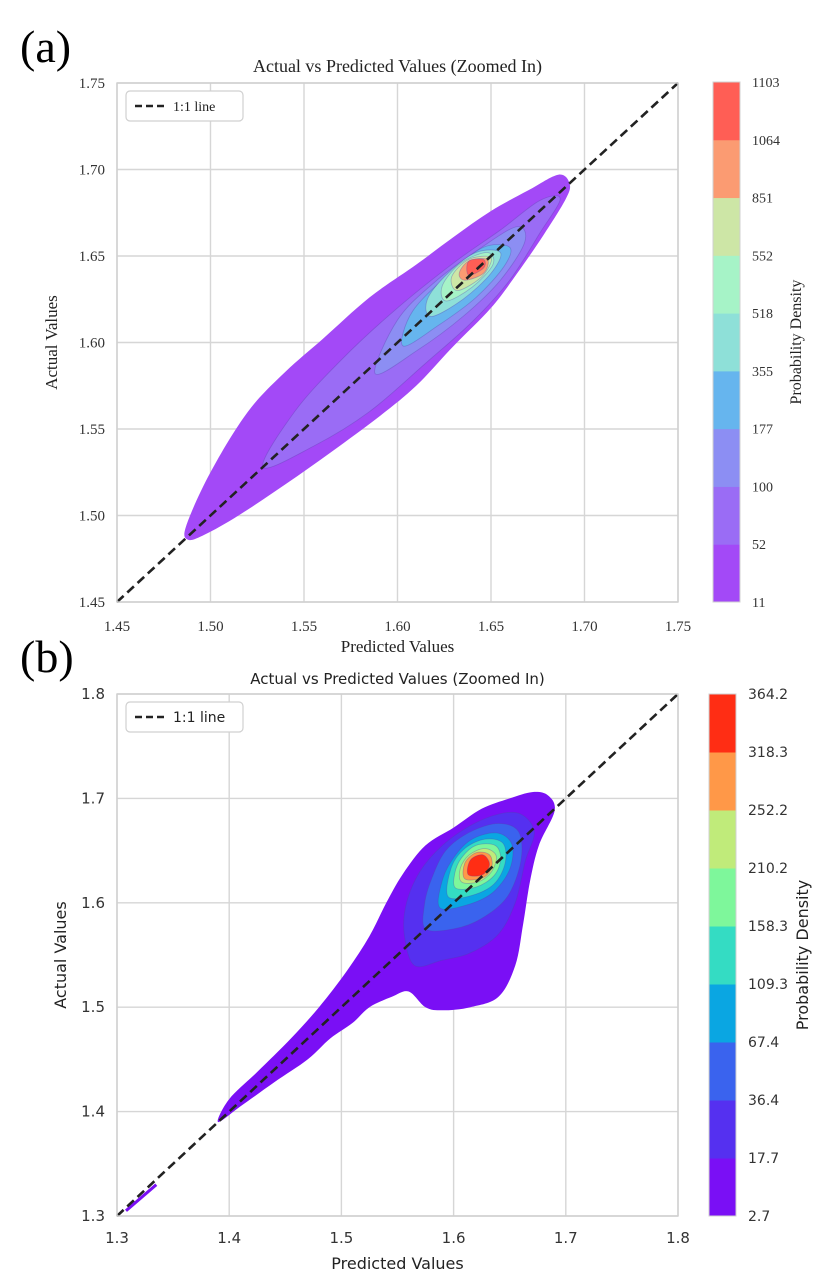 The height and width of the screenshot is (1286, 824). What do you see at coordinates (92, 517) in the screenshot?
I see `chart-a-y-tick-label: 1.50` at bounding box center [92, 517].